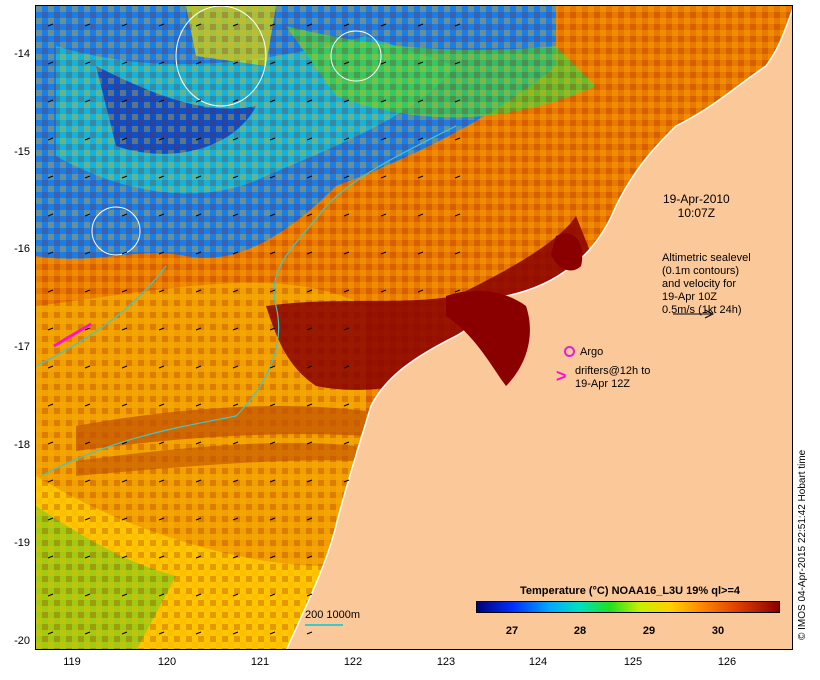 This screenshot has height=680, width=820. Describe the element at coordinates (72, 662) in the screenshot. I see `x-tick-label: 119` at that location.